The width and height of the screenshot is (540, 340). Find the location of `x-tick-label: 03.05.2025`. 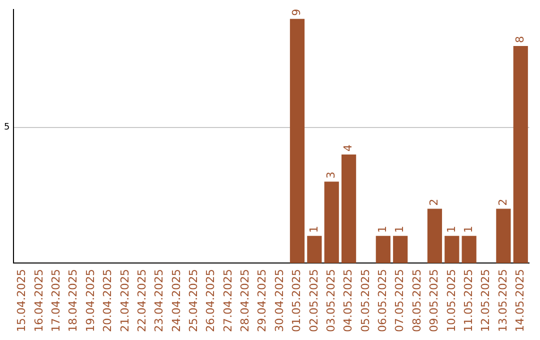

x-tick-label: 03.05.2025 is located at coordinates (331, 300).